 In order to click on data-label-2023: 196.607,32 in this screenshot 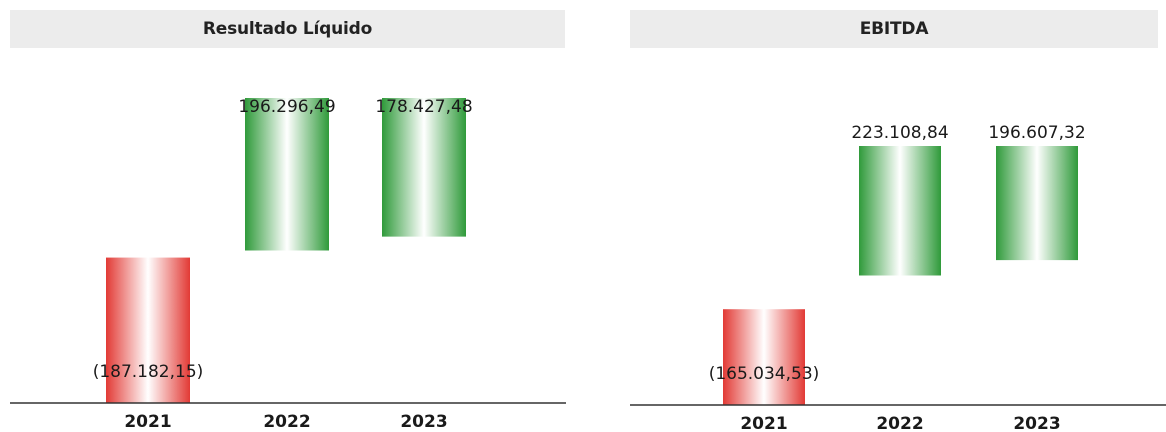, I will do `click(1036, 133)`.